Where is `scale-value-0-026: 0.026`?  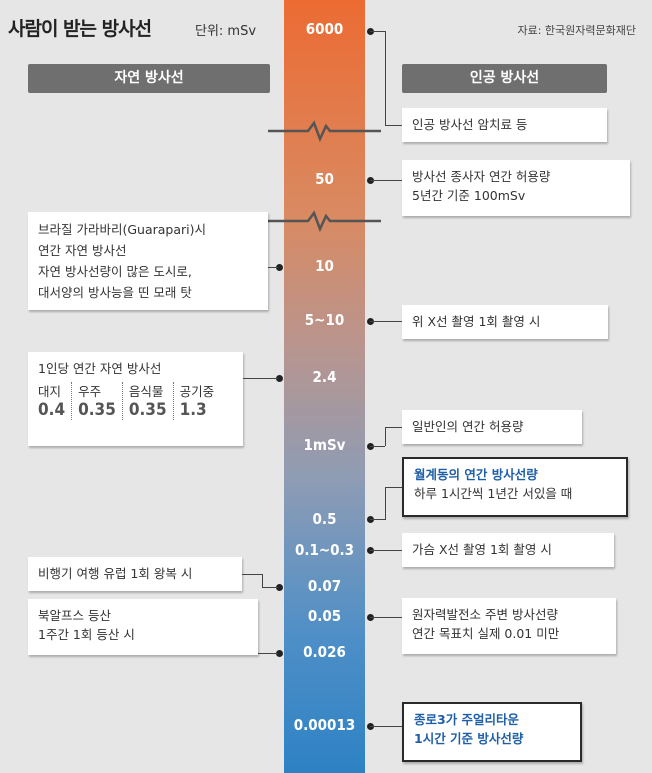 scale-value-0-026: 0.026 is located at coordinates (324, 652).